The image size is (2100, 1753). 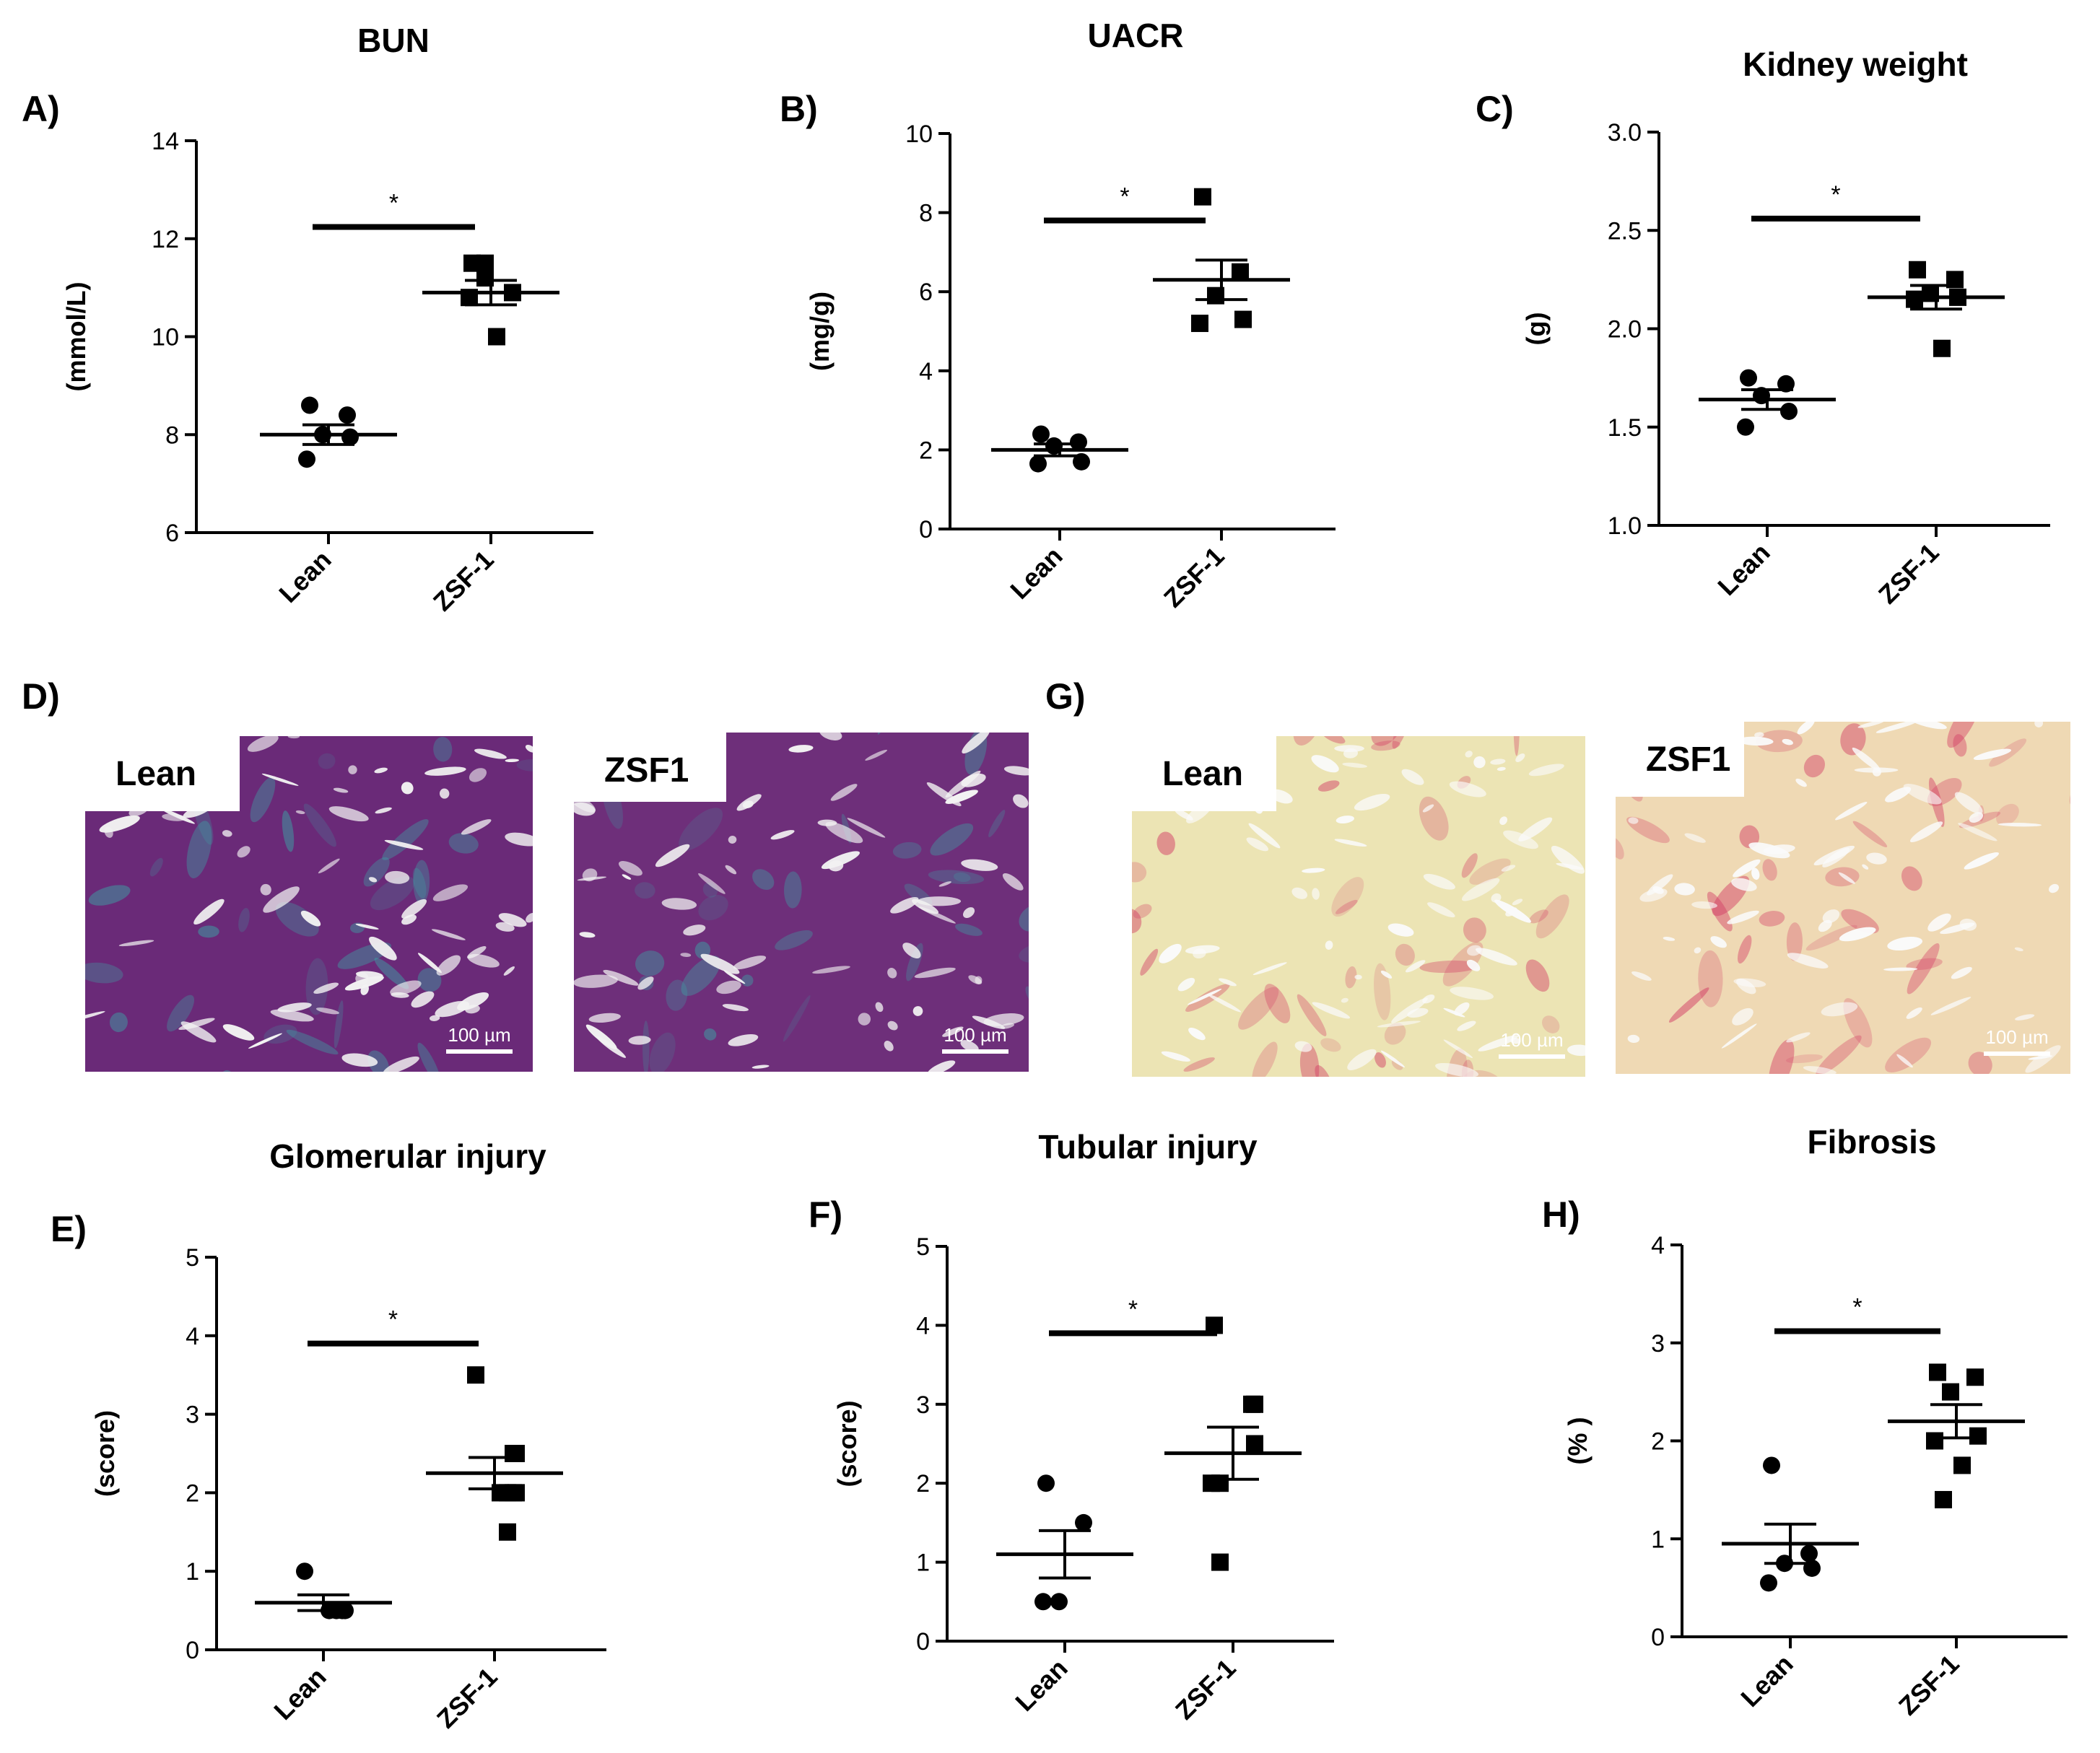 What do you see at coordinates (327, 319) in the screenshot?
I see `chart-bun: BUN 6 8 10 12 14 (mmol/L) Lean ZSF-1 *` at bounding box center [327, 319].